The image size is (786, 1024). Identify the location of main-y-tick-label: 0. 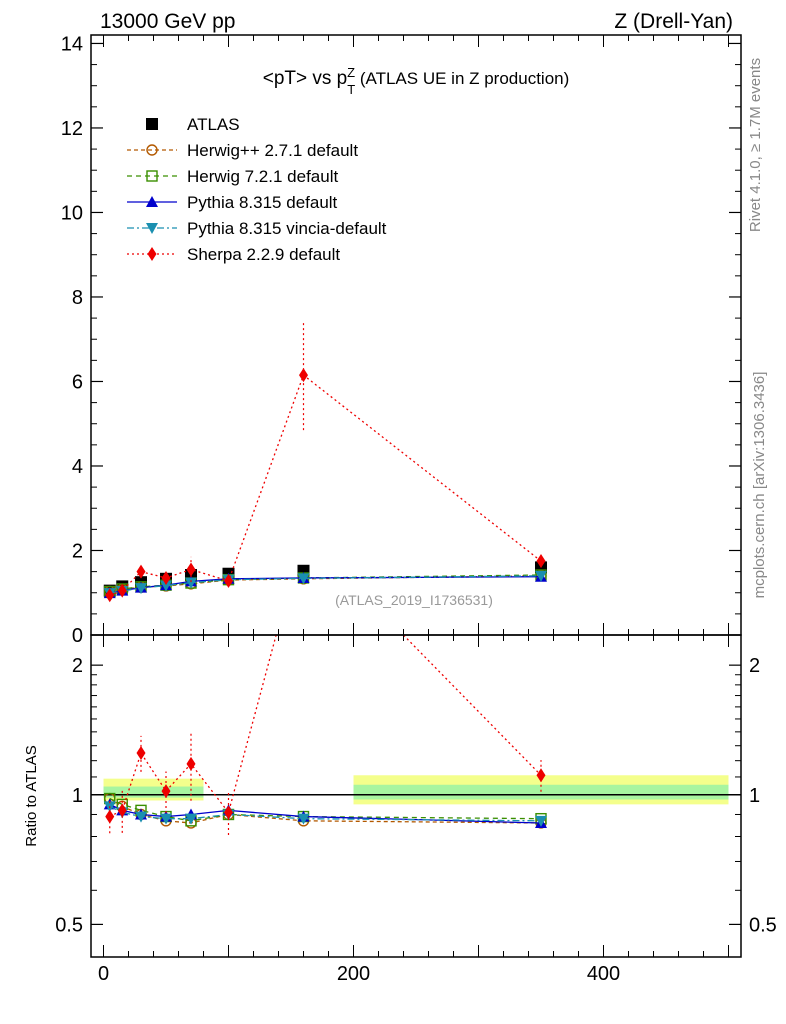
(77, 636).